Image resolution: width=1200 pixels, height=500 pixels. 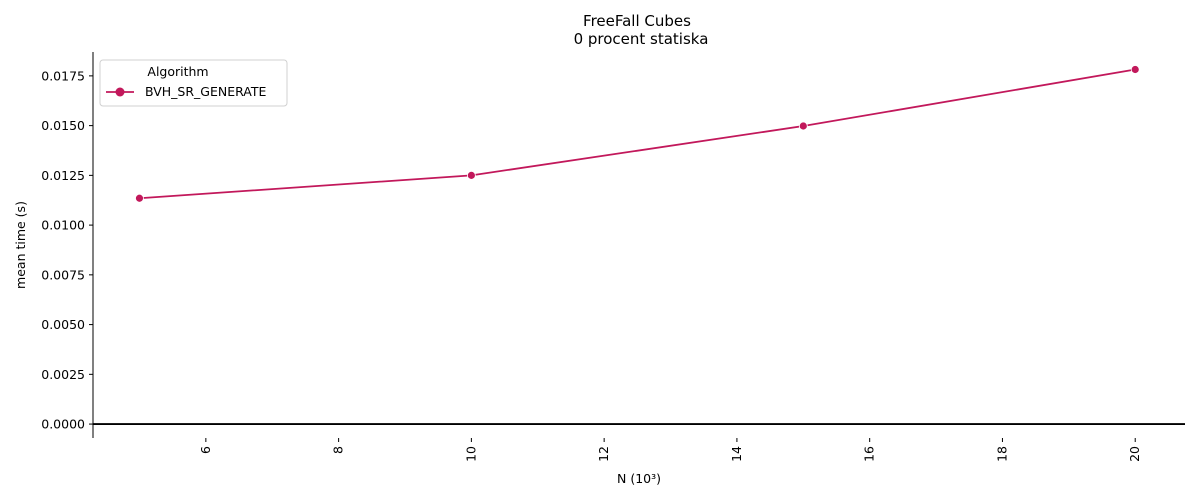 I want to click on legend-entry-label: BVH_SR_GENERATE, so click(x=205, y=91).